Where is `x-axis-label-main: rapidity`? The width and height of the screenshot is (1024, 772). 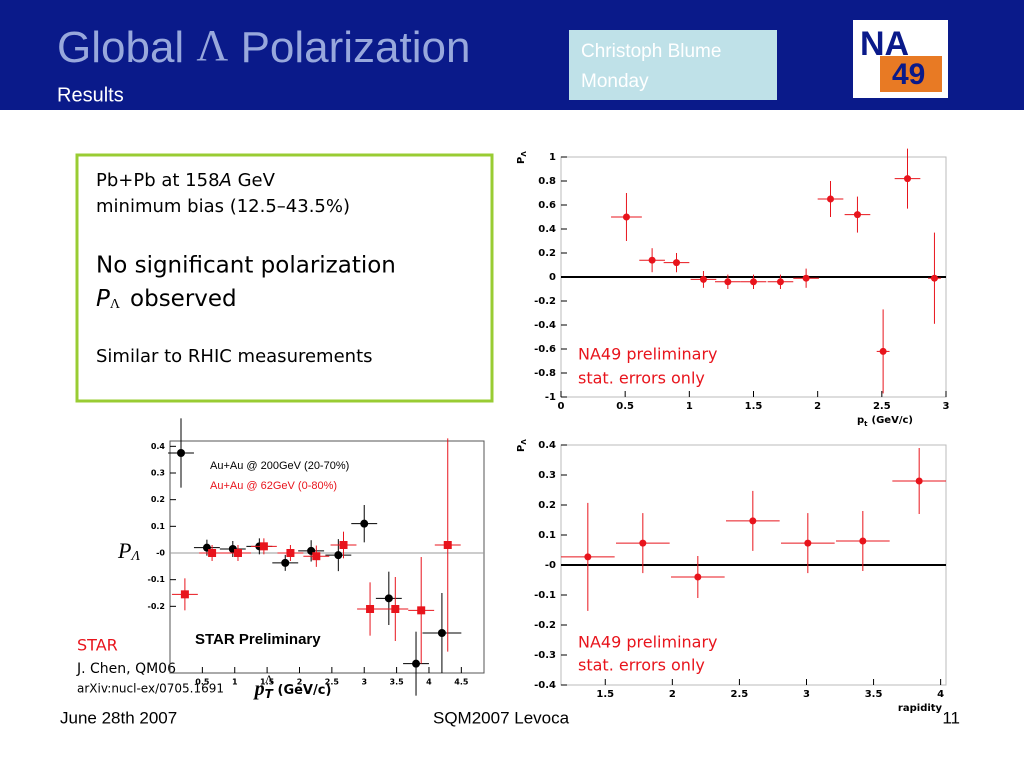 x-axis-label-main: rapidity is located at coordinates (920, 708).